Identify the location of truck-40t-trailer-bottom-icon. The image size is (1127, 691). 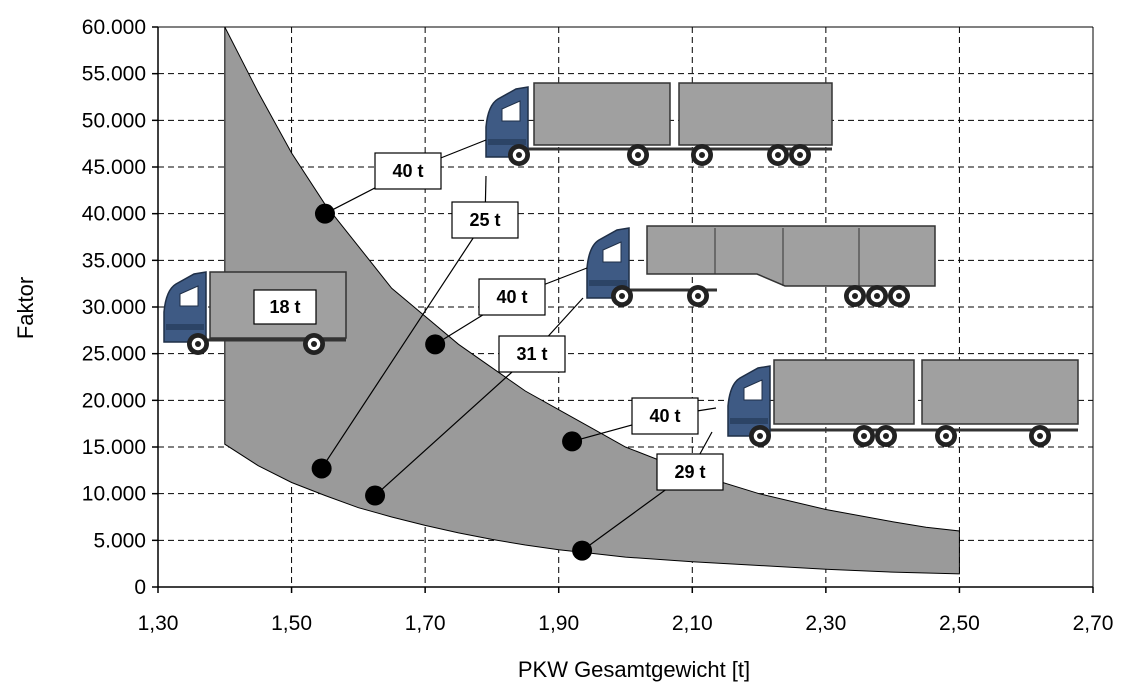
(903, 403).